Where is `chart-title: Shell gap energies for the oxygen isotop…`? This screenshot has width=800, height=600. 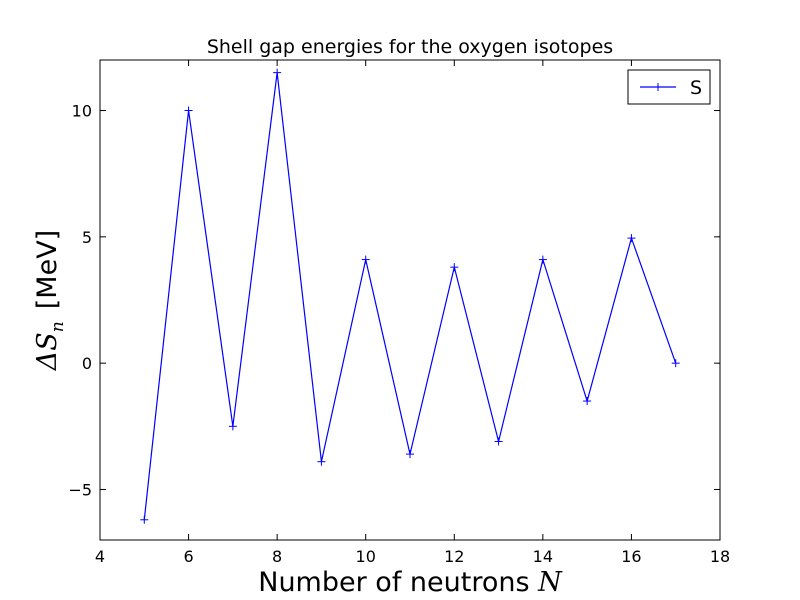 chart-title: Shell gap energies for the oxygen isotop… is located at coordinates (410, 47).